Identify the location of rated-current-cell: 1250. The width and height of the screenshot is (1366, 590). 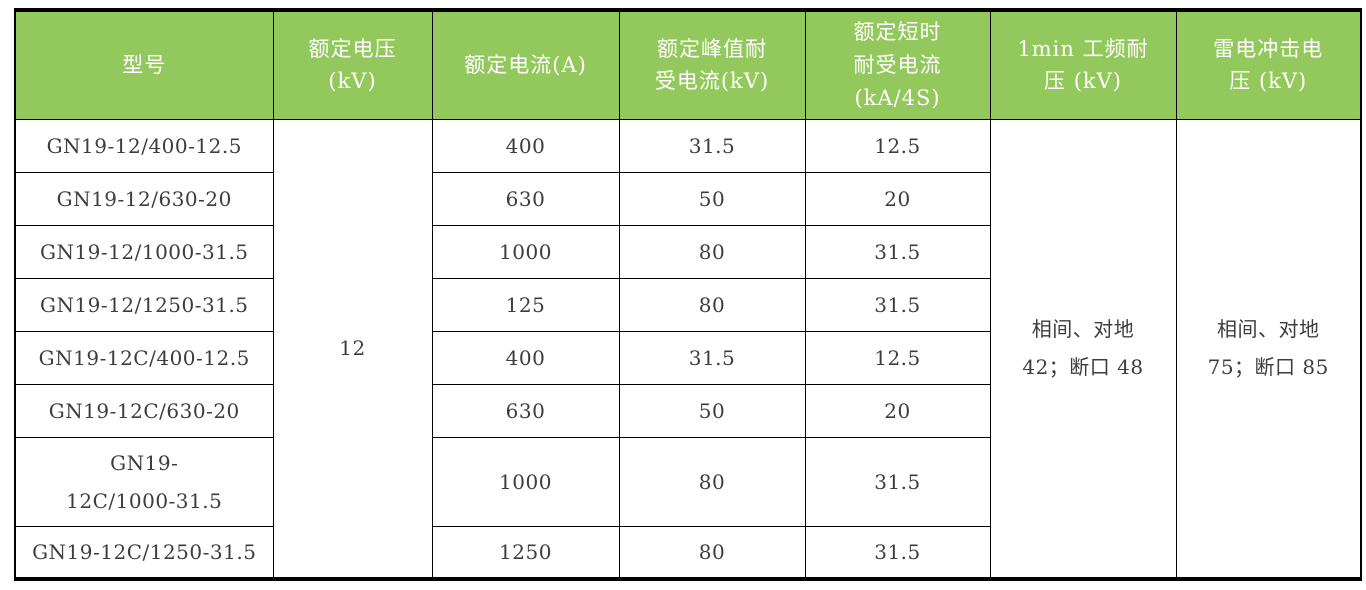
(525, 552).